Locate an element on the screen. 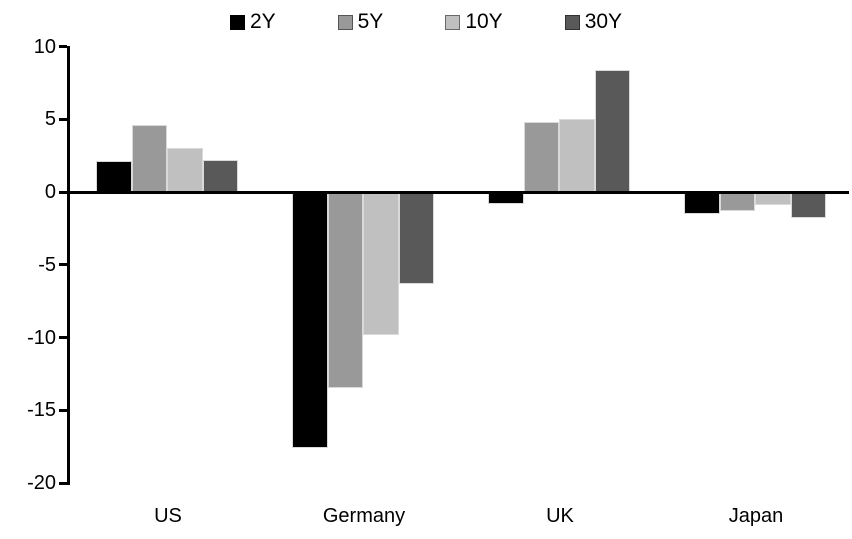  y-axis-tick-label: 5 is located at coordinates (50, 119).